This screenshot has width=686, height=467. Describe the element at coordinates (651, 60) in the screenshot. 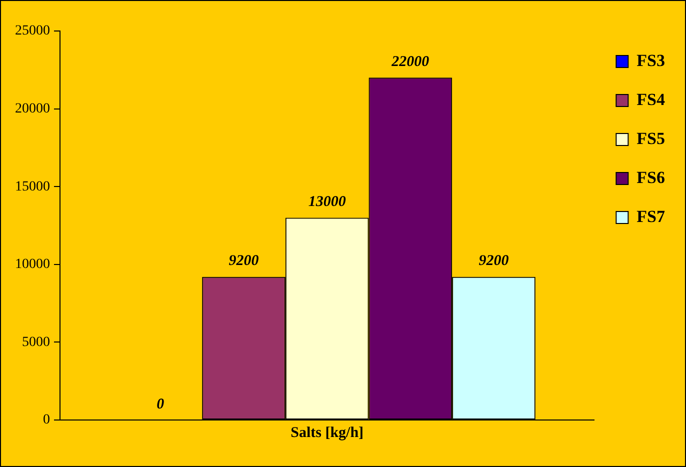

I see `legend-label: FS3` at that location.